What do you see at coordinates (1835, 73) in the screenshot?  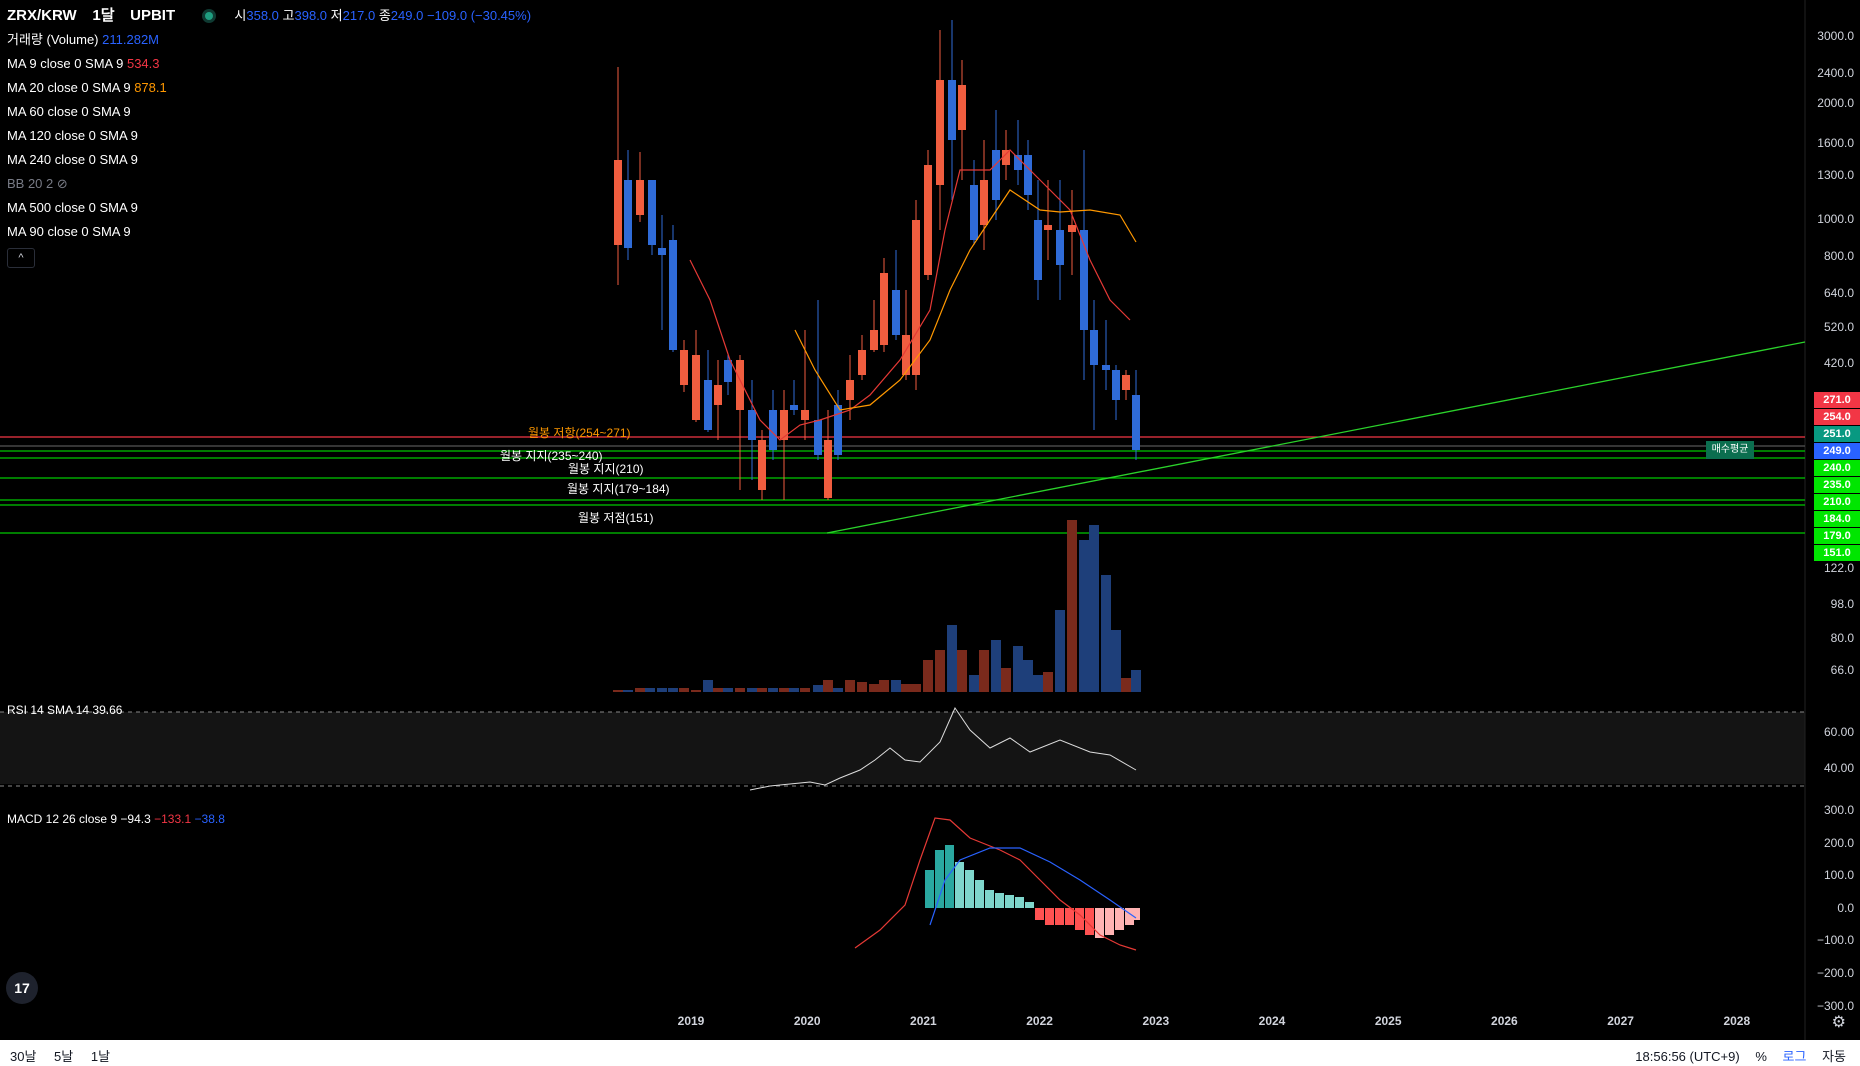 I see `price-axis-label: 2400.0` at bounding box center [1835, 73].